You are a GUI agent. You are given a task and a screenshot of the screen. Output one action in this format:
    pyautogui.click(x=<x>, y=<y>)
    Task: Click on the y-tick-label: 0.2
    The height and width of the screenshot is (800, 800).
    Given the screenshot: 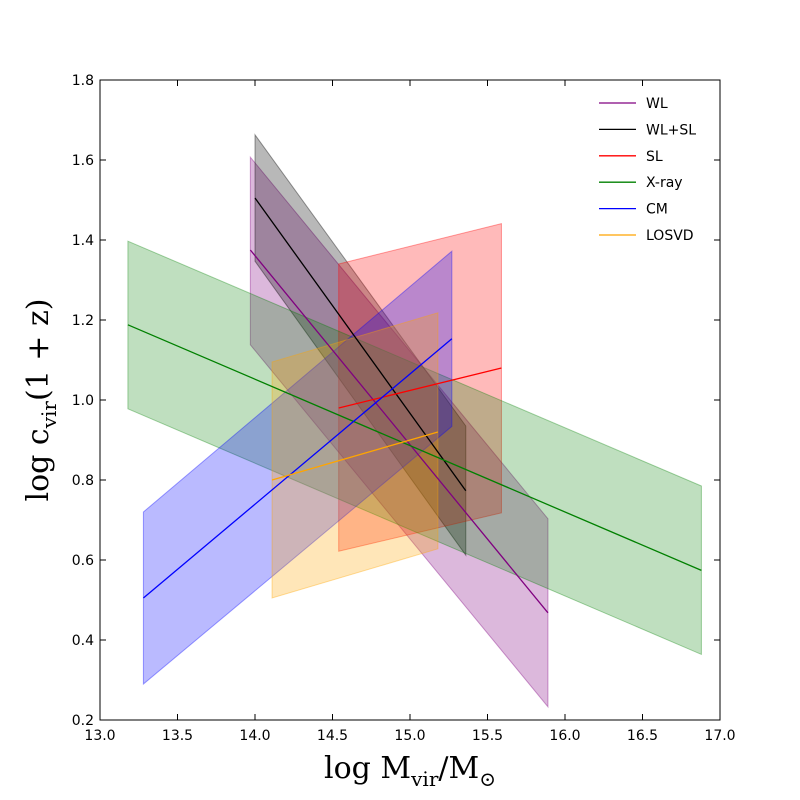 What is the action you would take?
    pyautogui.click(x=83, y=721)
    